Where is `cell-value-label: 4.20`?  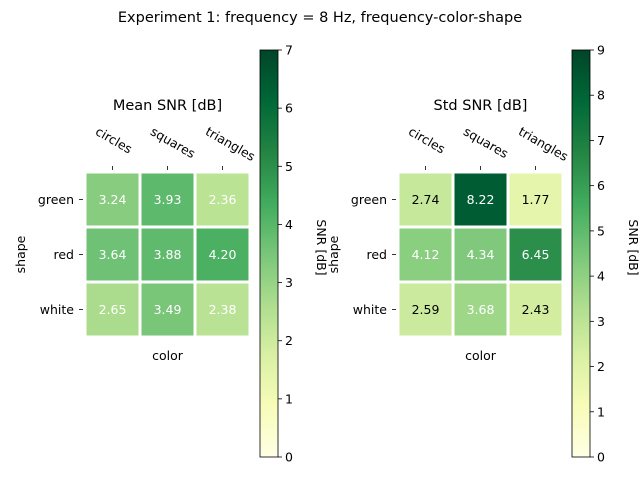
cell-value-label: 4.20 is located at coordinates (223, 254).